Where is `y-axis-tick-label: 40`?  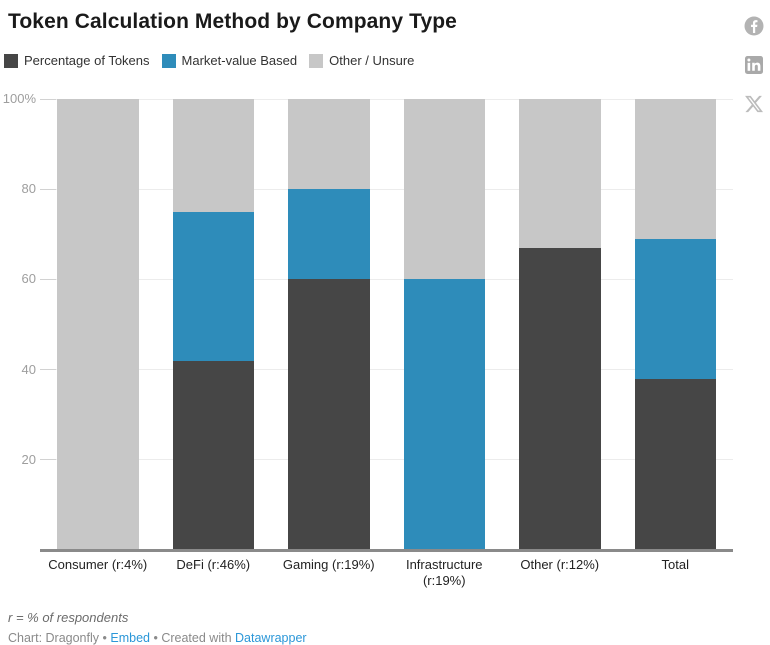 y-axis-tick-label: 40 is located at coordinates (28, 369).